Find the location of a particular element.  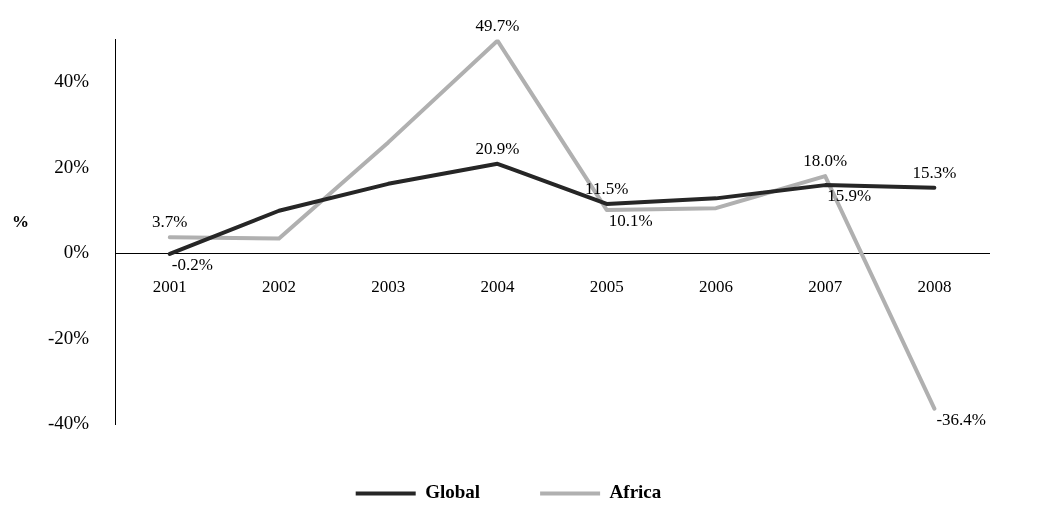

x-tick-label: 2005 is located at coordinates (606, 286).